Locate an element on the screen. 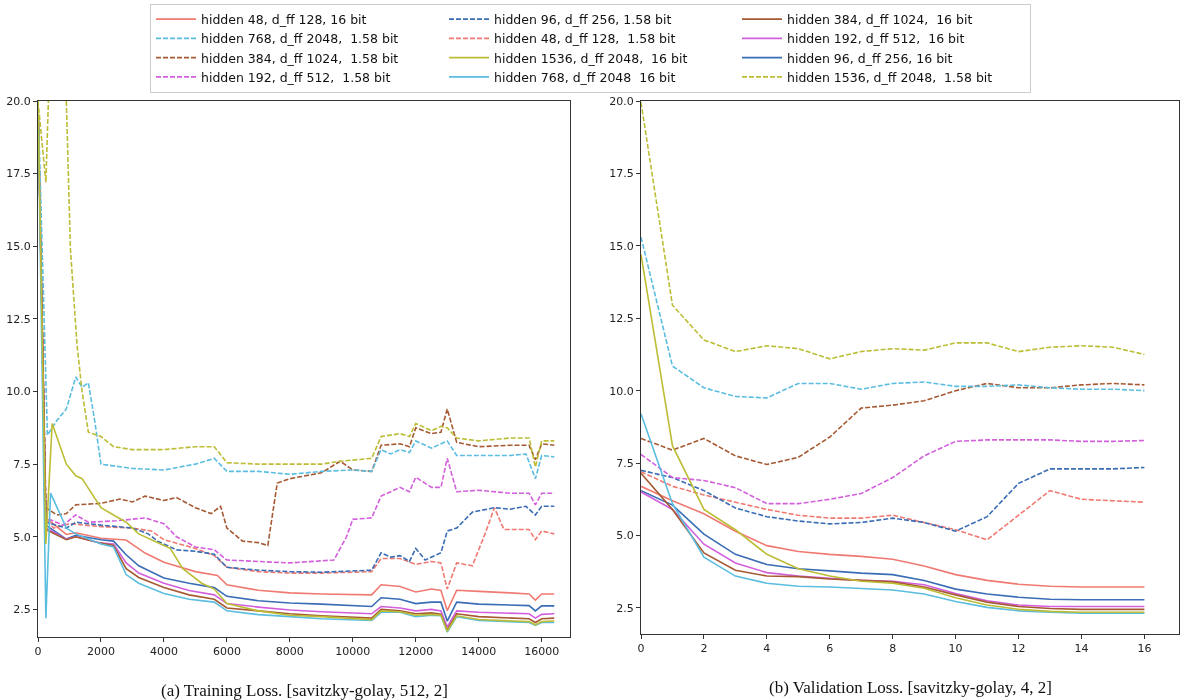 Image resolution: width=1181 pixels, height=700 pixels. x-tick-label: 6000 is located at coordinates (226, 652).